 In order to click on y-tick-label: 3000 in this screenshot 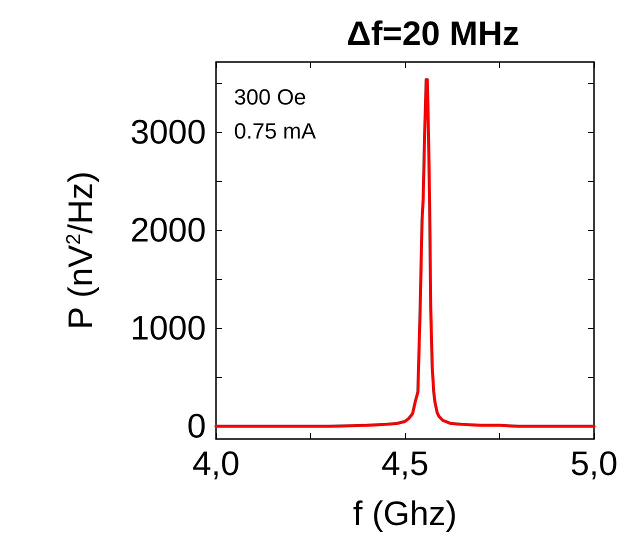, I will do `click(168, 133)`.